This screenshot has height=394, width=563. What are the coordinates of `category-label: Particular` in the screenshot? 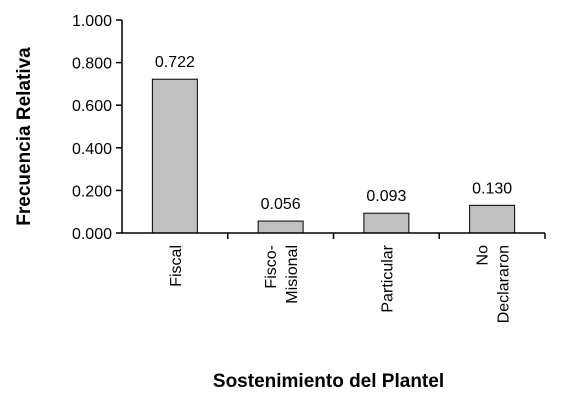 It's located at (387, 278).